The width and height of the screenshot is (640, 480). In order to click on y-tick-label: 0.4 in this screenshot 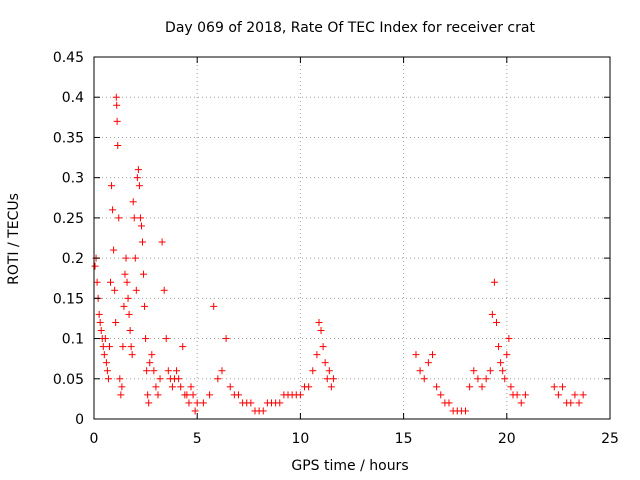, I will do `click(73, 98)`.